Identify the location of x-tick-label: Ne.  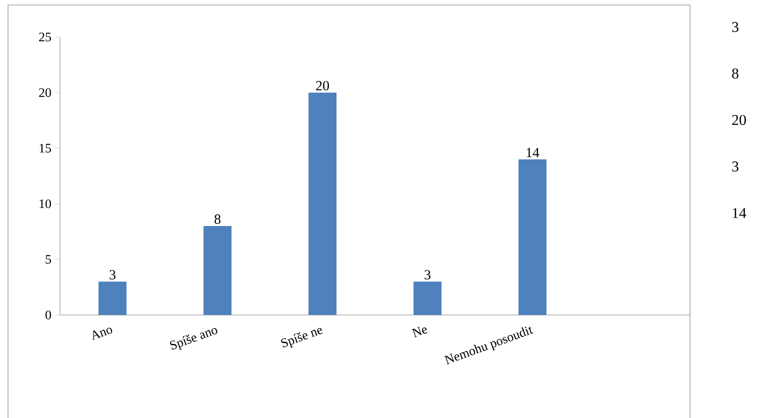
(420, 332).